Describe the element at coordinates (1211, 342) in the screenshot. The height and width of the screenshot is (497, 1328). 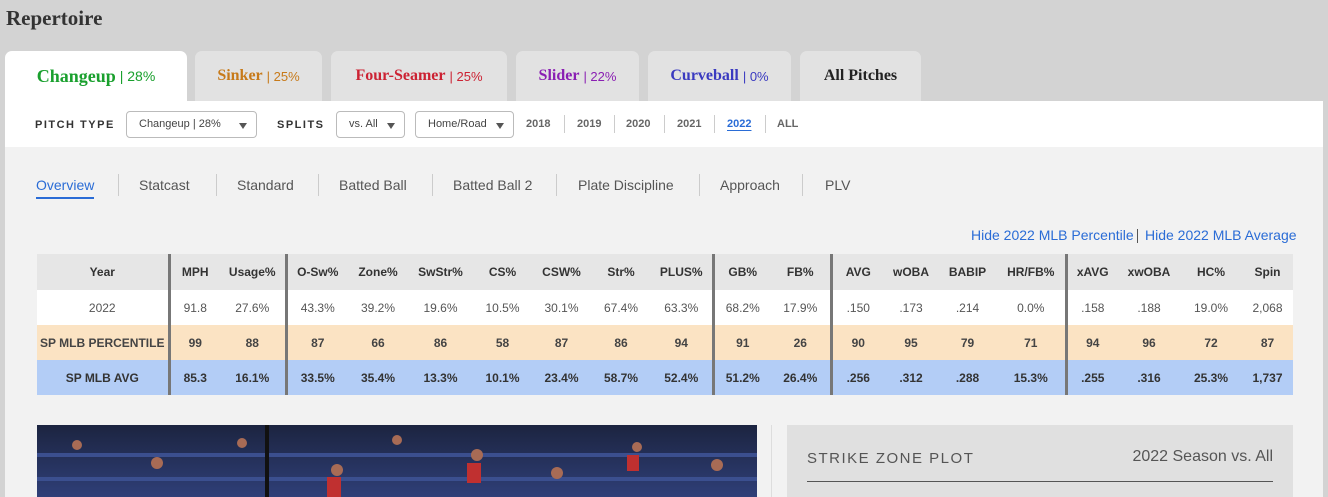
I see `table-cell: 72` at that location.